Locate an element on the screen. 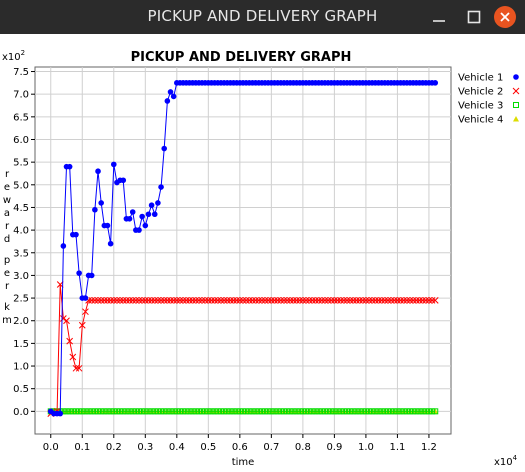 Image resolution: width=525 pixels, height=472 pixels. y-tick-label: 6.0 is located at coordinates (21, 140).